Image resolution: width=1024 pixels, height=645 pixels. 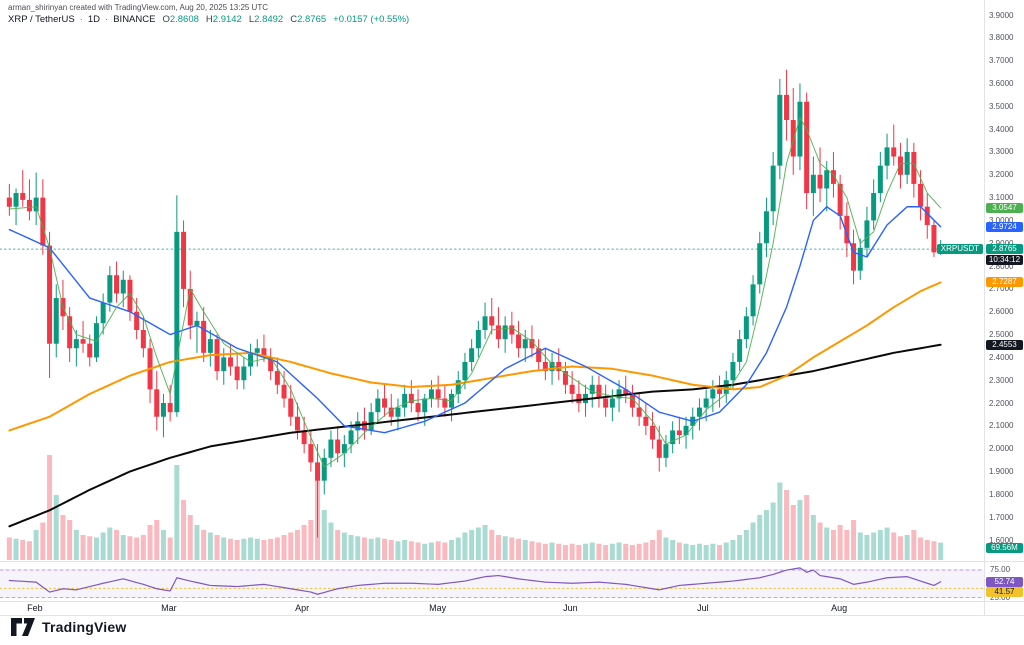 I want to click on time-axis-month-label: Feb, so click(x=35, y=608).